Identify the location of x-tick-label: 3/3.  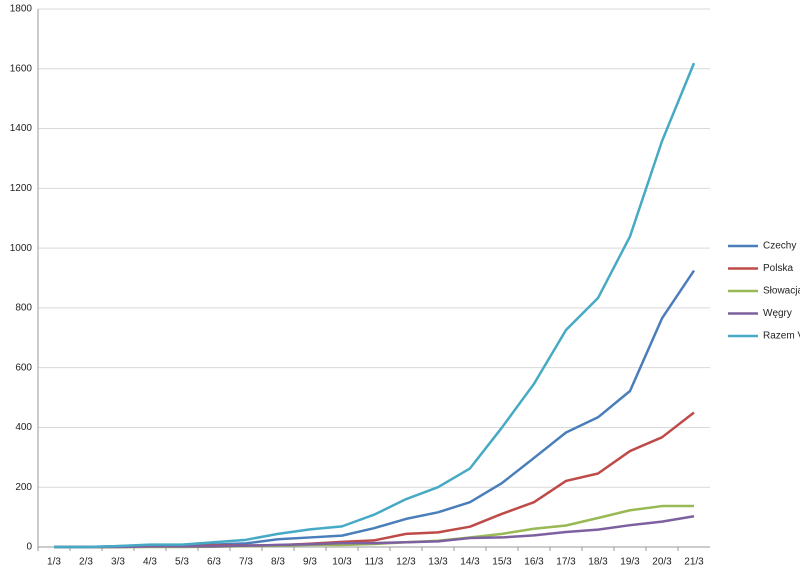
(118, 562).